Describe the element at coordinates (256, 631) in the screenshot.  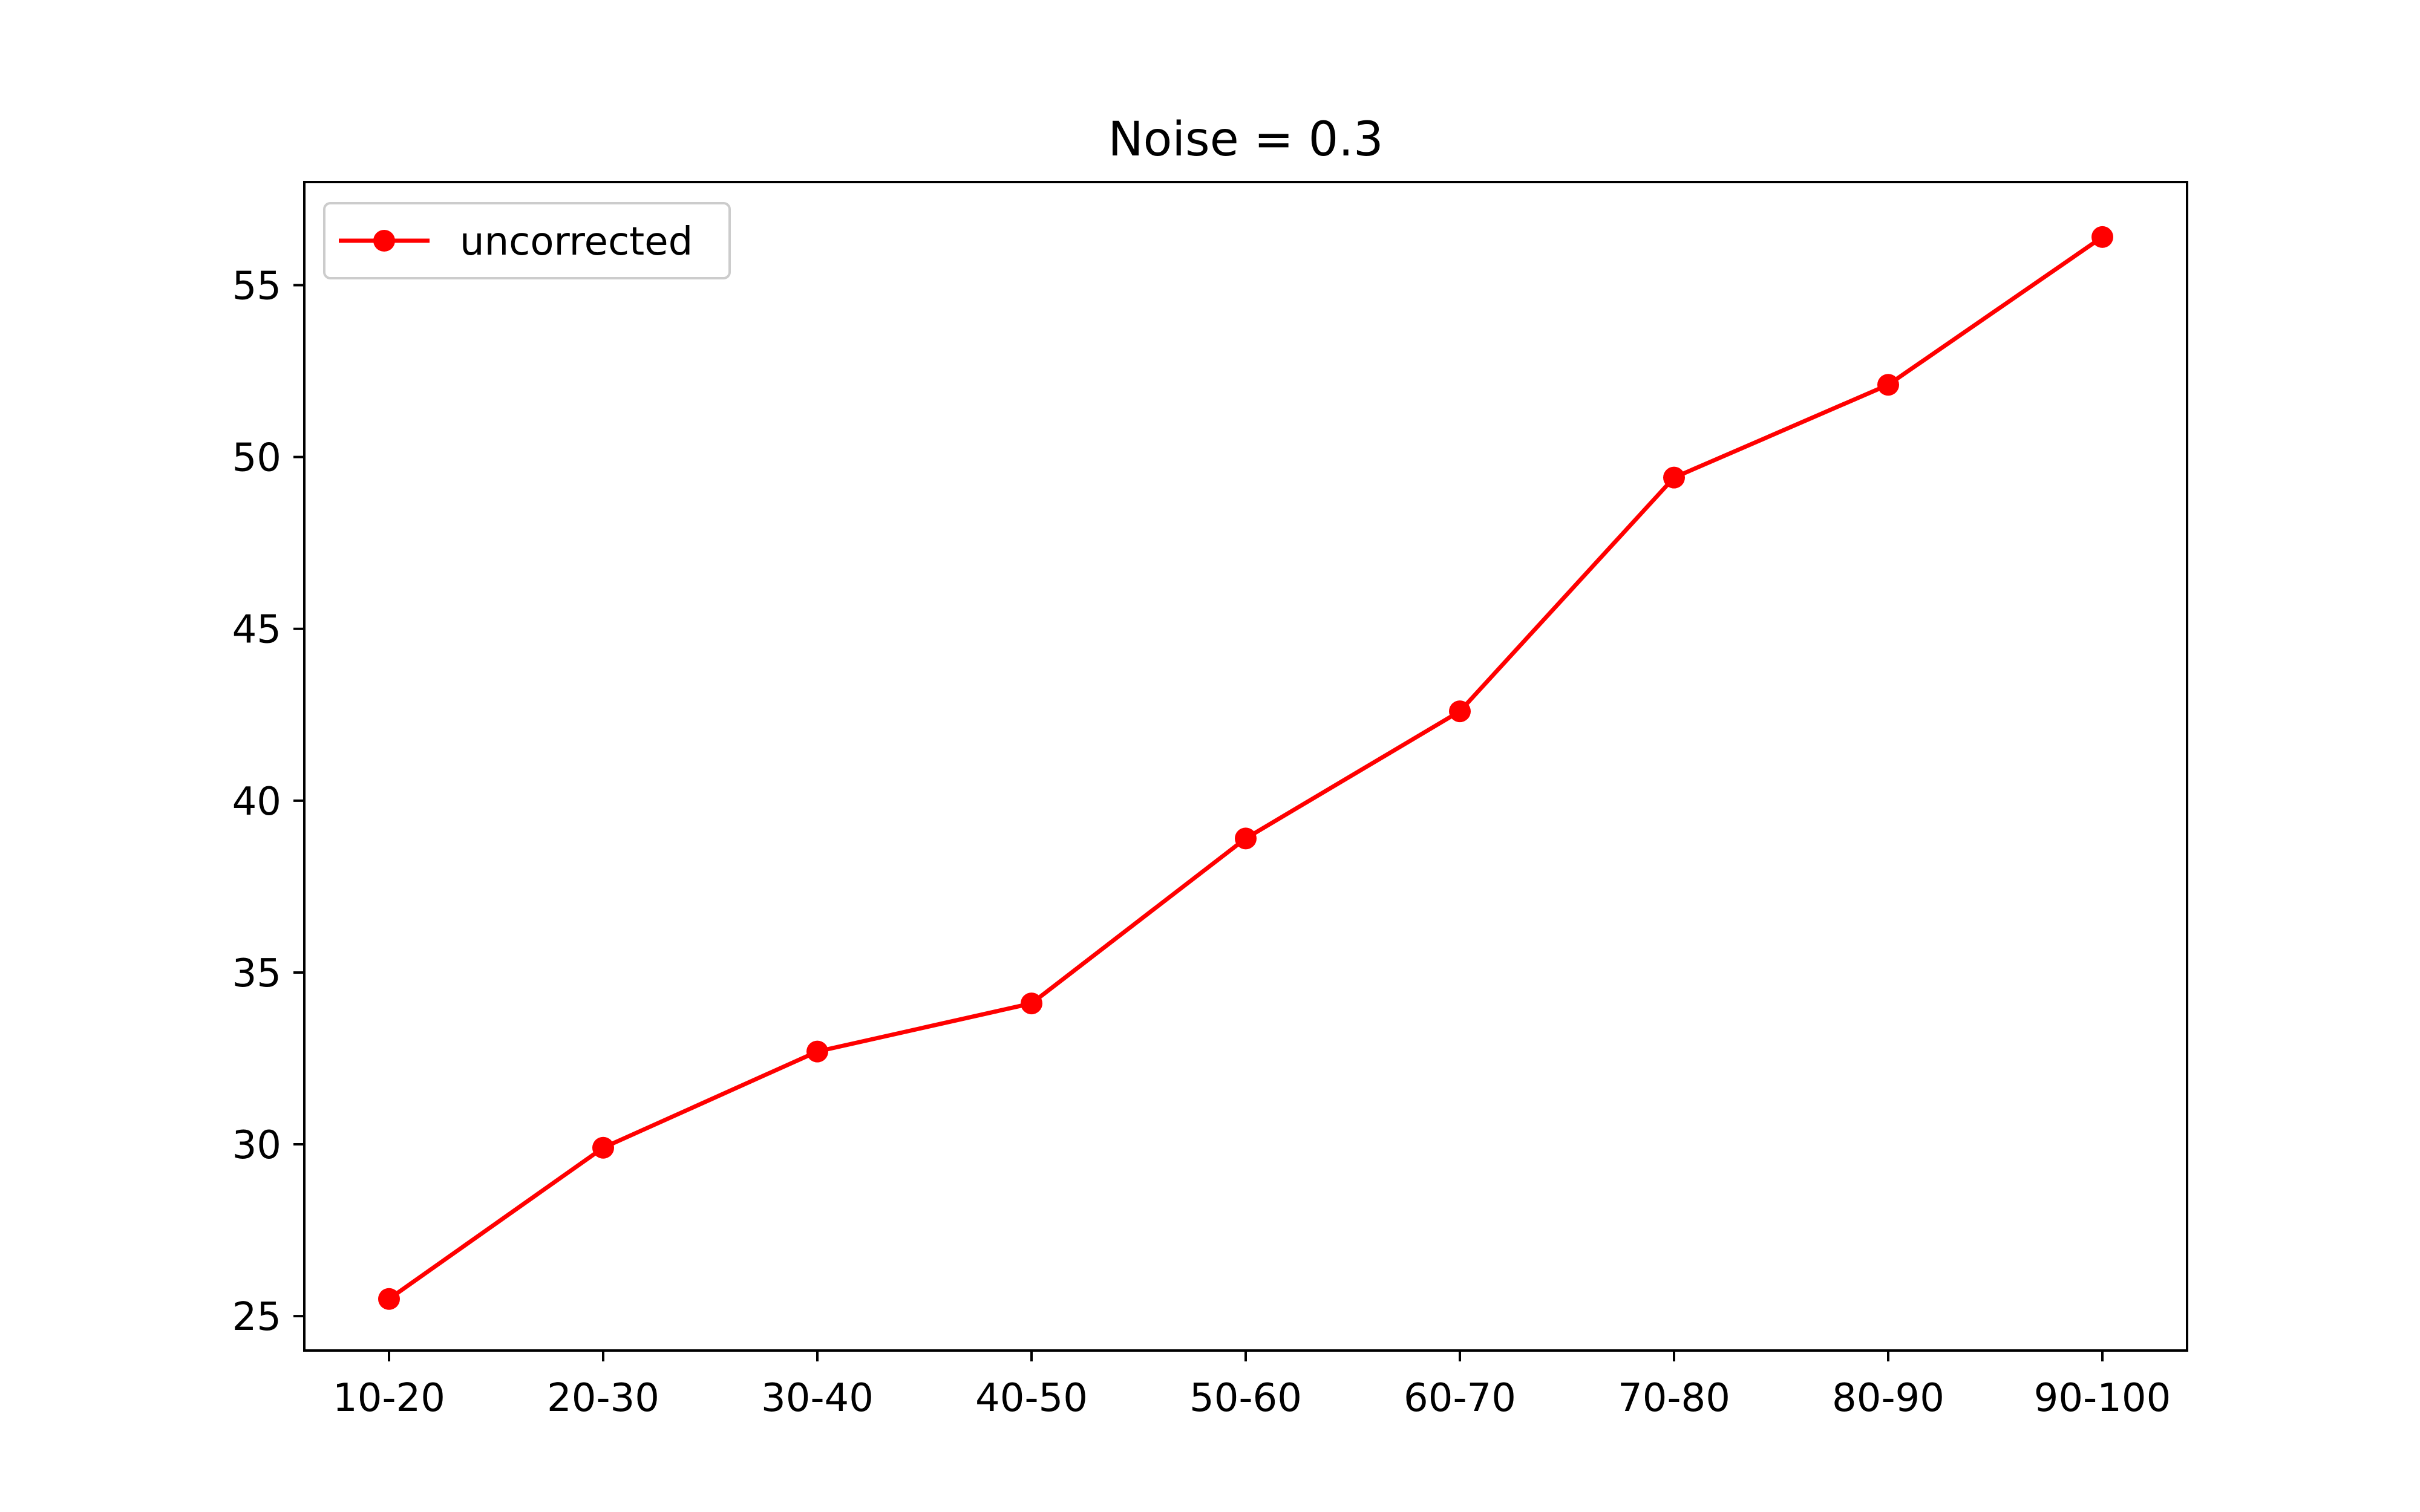
I see `y-tick-label: 45` at that location.